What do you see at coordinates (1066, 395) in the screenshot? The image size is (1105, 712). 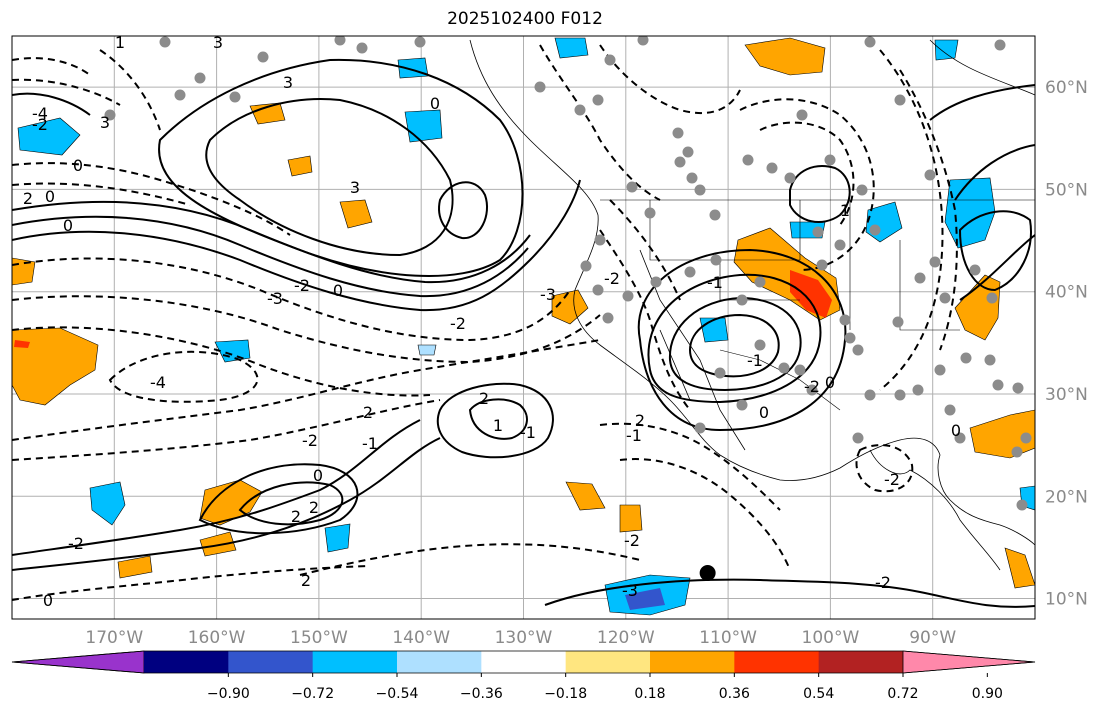 I see `latitude-label: 30°N` at bounding box center [1066, 395].